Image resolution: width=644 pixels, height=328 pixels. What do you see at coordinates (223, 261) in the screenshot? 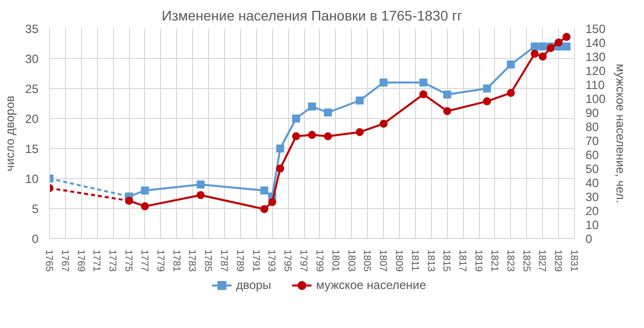
I see `x-tick-label: 1787` at bounding box center [223, 261].